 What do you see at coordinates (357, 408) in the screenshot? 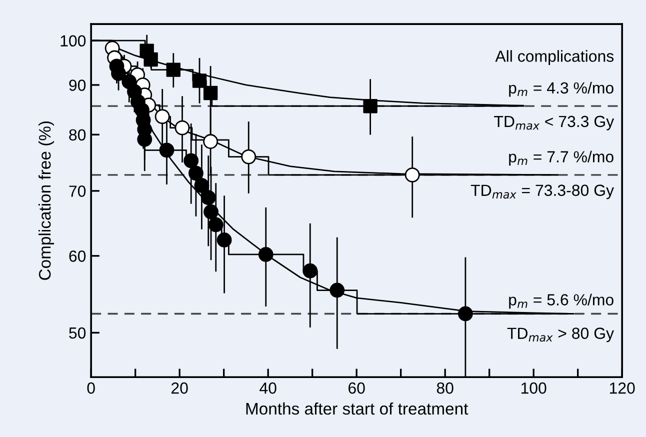
I see `x-axis-title: Months after start of treatment` at bounding box center [357, 408].